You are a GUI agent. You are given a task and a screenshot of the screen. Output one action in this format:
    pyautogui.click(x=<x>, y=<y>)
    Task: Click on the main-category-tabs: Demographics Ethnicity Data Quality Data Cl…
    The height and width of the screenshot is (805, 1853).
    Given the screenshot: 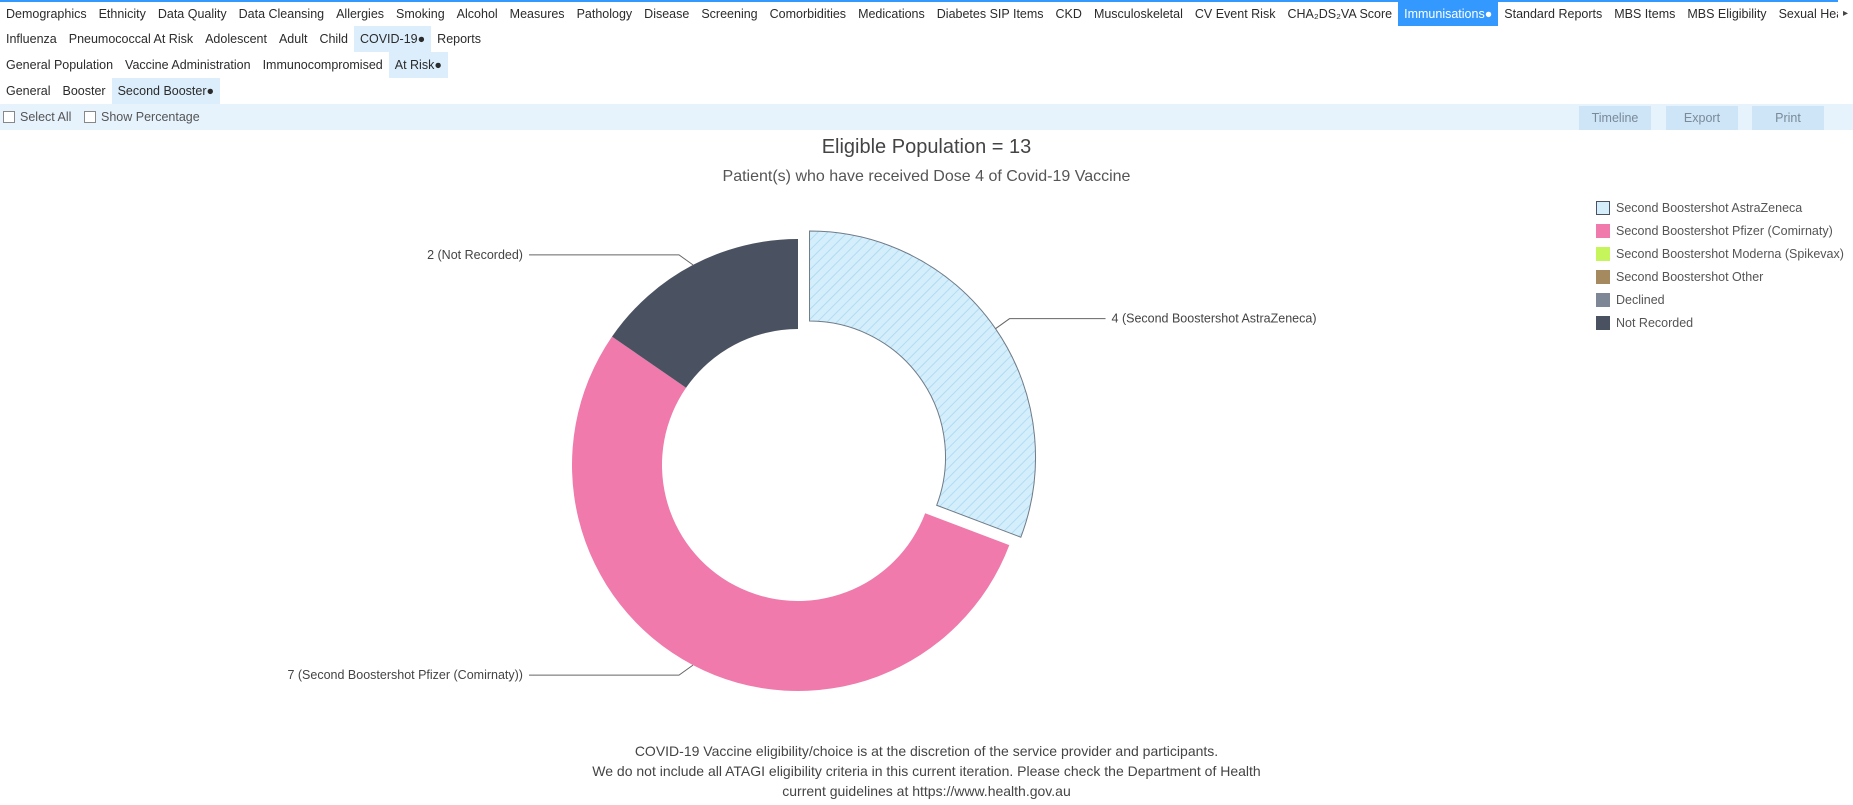 What is the action you would take?
    pyautogui.click(x=919, y=13)
    